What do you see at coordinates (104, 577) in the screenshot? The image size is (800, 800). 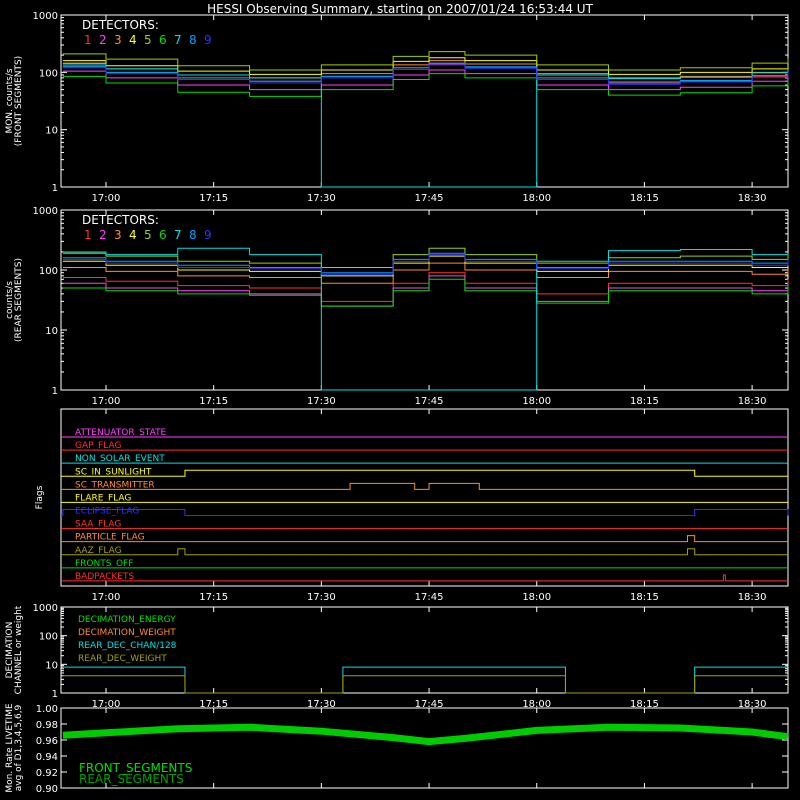 I see `flag-label: BADPACKETS` at bounding box center [104, 577].